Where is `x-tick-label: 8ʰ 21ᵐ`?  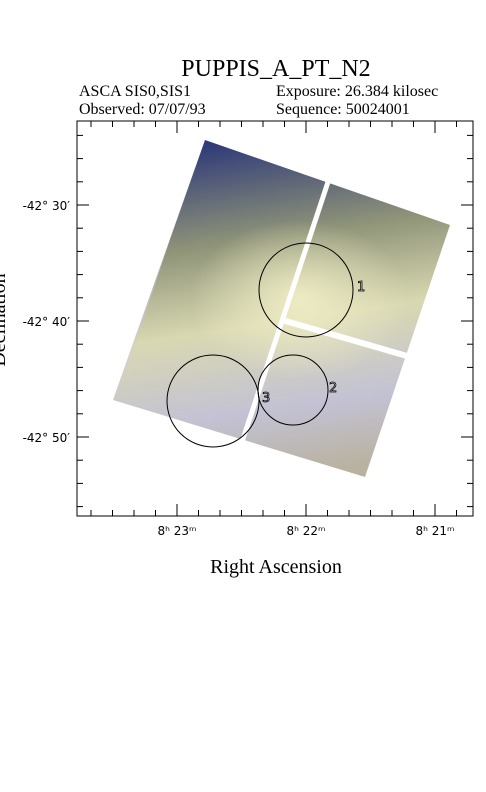
x-tick-label: 8ʰ 21ᵐ is located at coordinates (434, 531).